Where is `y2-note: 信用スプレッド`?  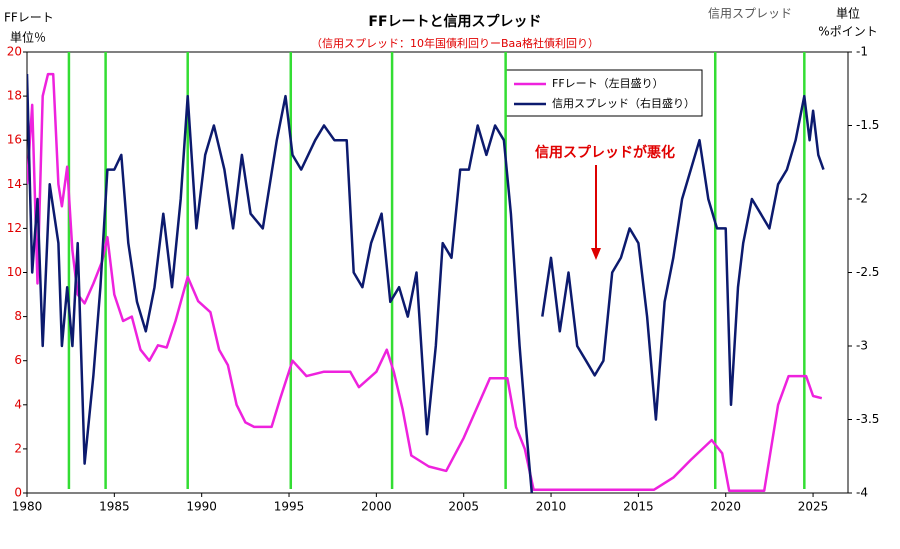 y2-note: 信用スプレッド is located at coordinates (750, 14).